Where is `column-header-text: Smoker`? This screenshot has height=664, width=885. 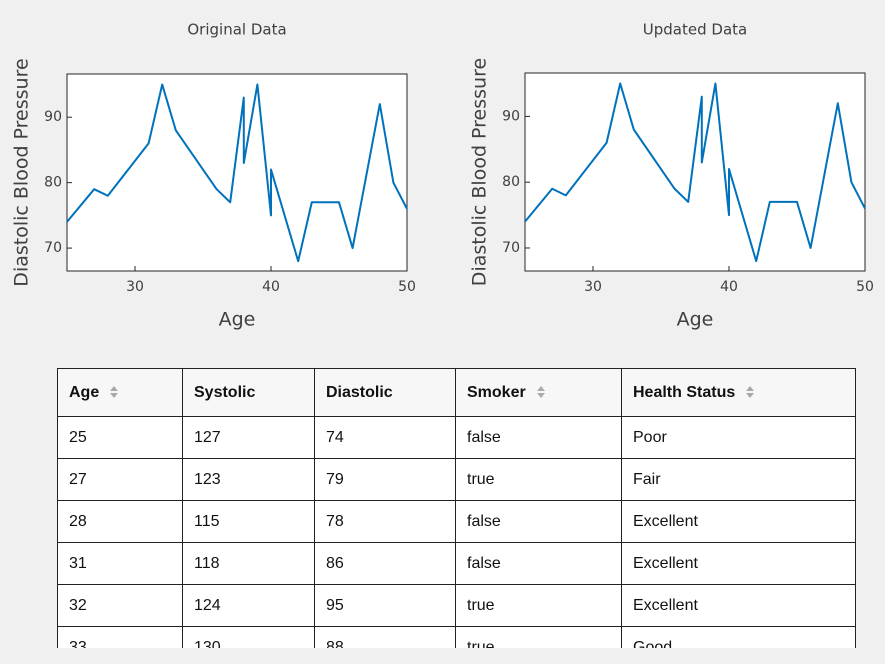
column-header-text: Smoker is located at coordinates (496, 392).